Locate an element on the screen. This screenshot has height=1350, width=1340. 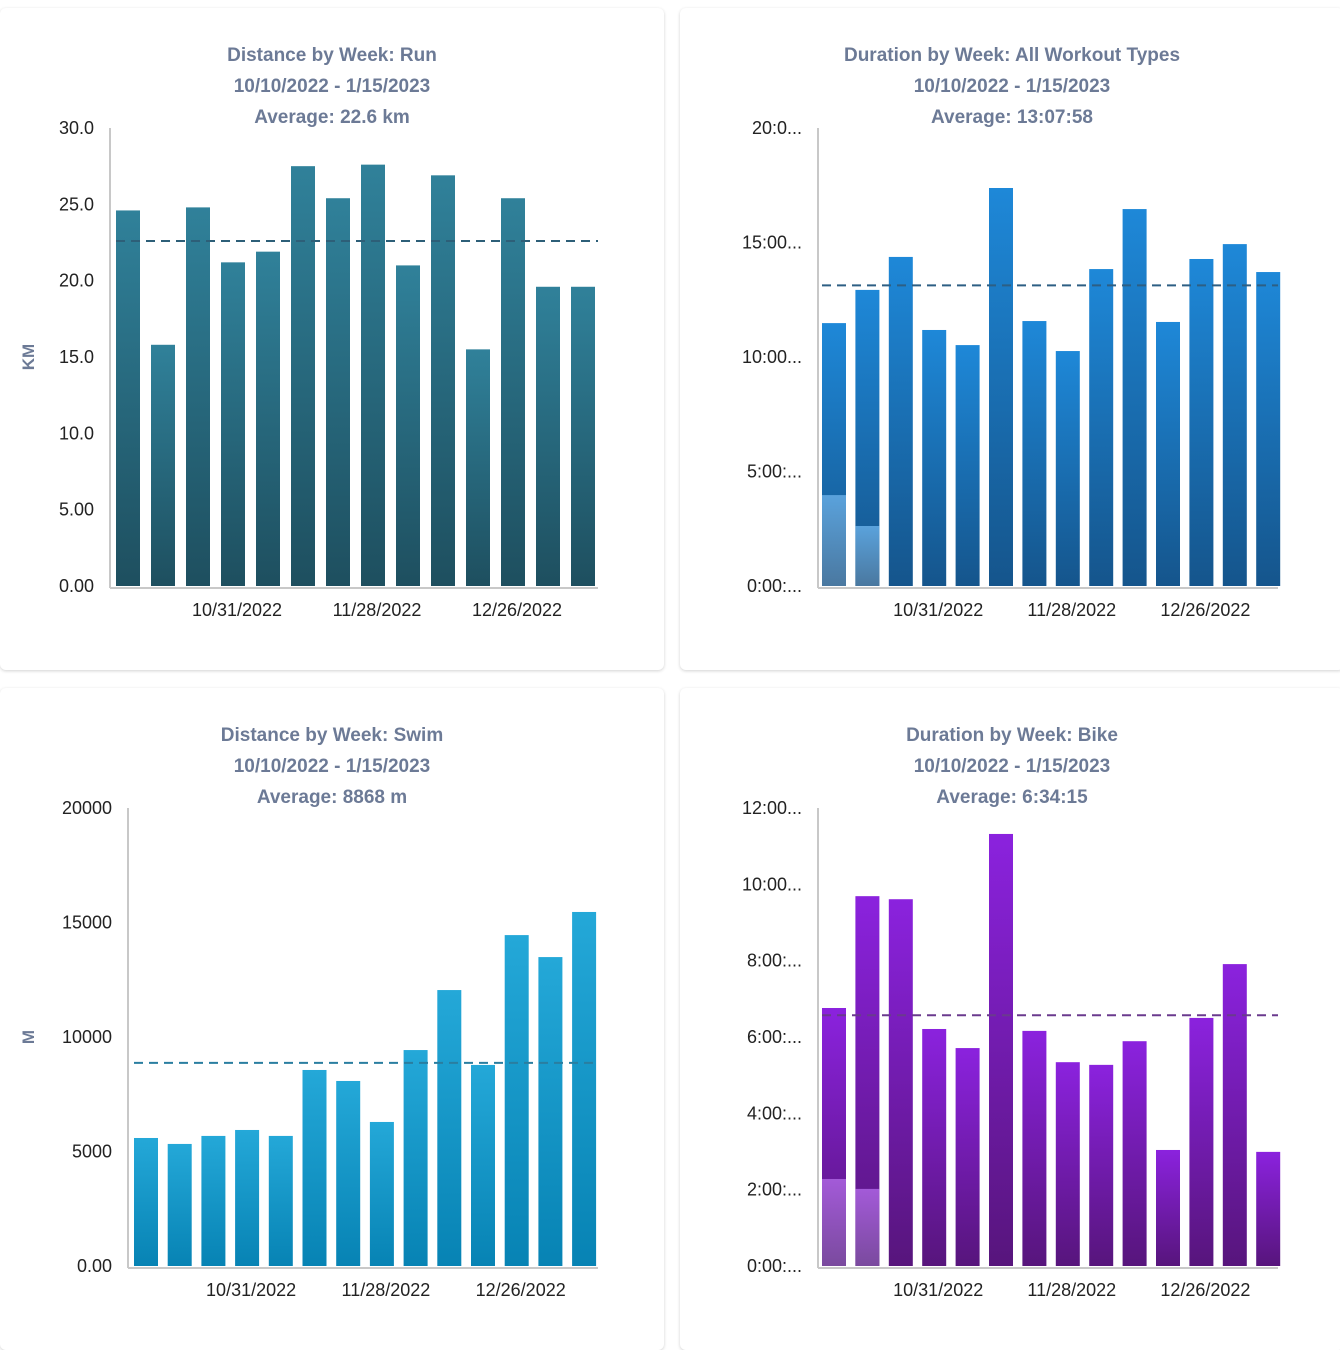
y-tick-label: 5.00 is located at coordinates (76, 510).